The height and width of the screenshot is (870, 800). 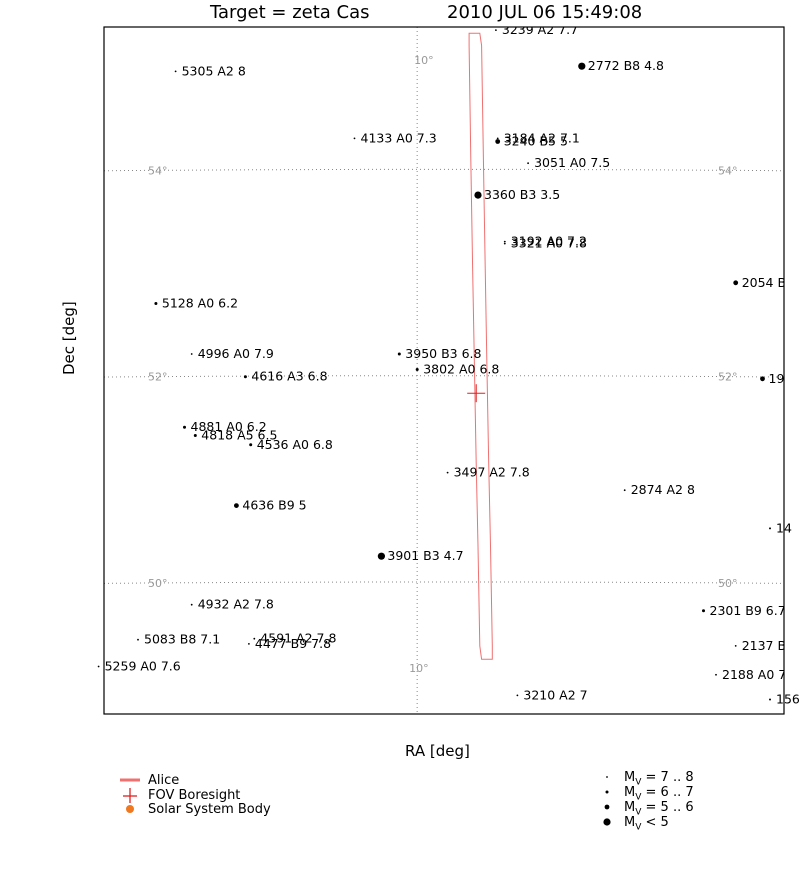 What do you see at coordinates (492, 472) in the screenshot?
I see `star-label-3497: 3497 A2 7.8` at bounding box center [492, 472].